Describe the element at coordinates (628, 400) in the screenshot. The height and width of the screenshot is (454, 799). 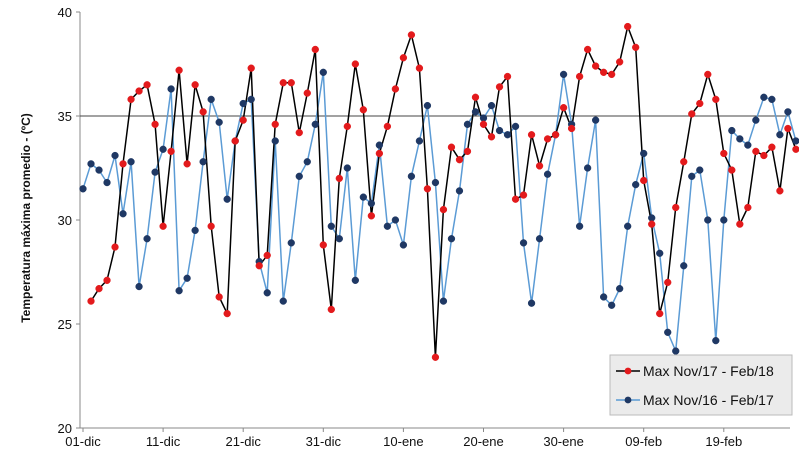
I see `legend-marker` at that location.